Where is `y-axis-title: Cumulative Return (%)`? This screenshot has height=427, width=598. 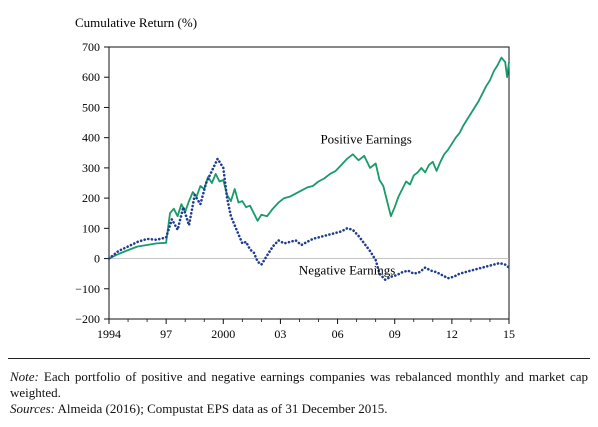 y-axis-title: Cumulative Return (%) is located at coordinates (136, 22).